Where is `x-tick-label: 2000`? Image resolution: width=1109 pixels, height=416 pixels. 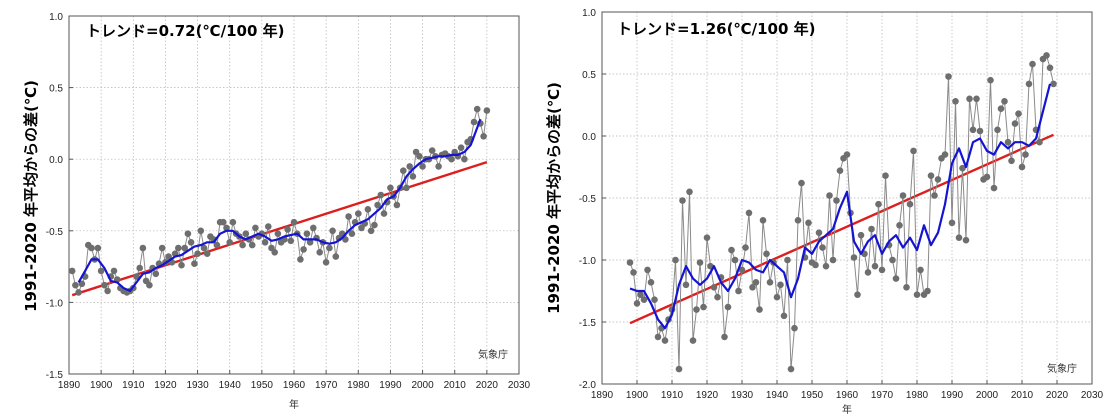 x-tick-label: 2000 is located at coordinates (987, 395).